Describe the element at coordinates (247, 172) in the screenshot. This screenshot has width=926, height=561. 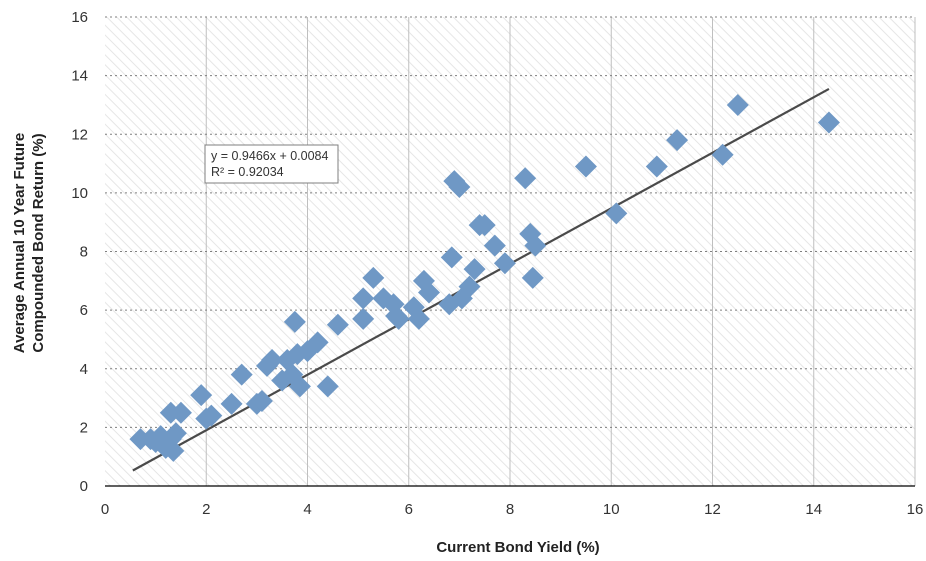
I see `equation-line2: R² = 0.92034` at that location.